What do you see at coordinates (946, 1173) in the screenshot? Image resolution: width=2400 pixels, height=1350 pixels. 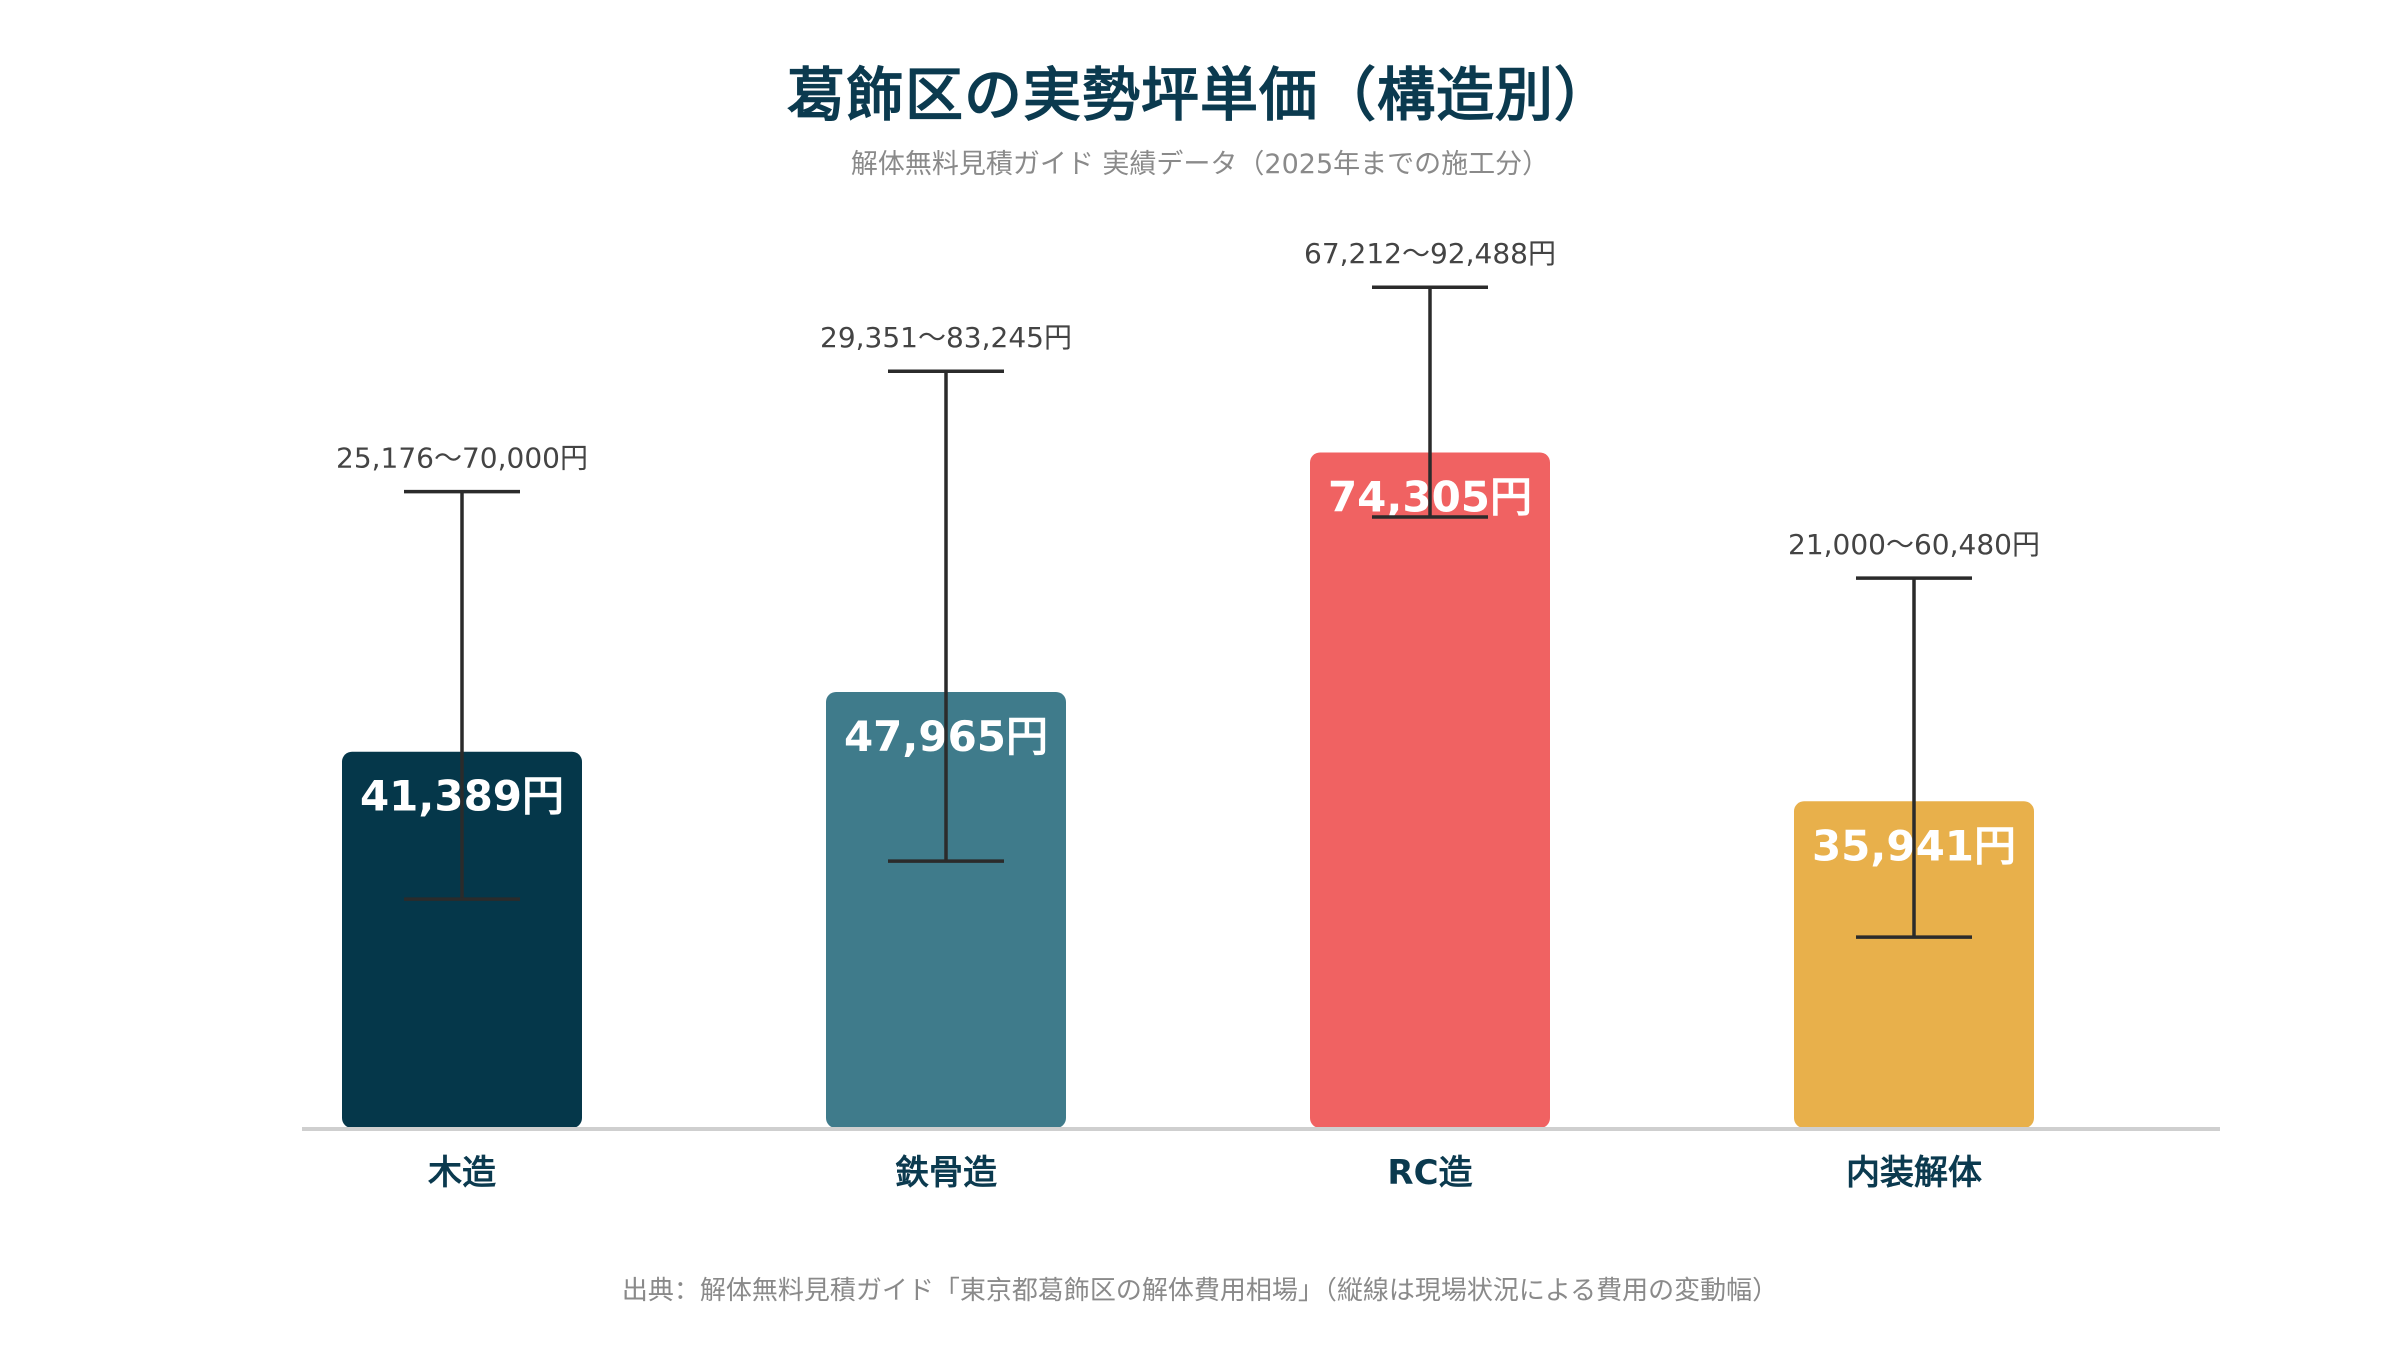 I see `x-tick-label: 鉄骨造` at bounding box center [946, 1173].